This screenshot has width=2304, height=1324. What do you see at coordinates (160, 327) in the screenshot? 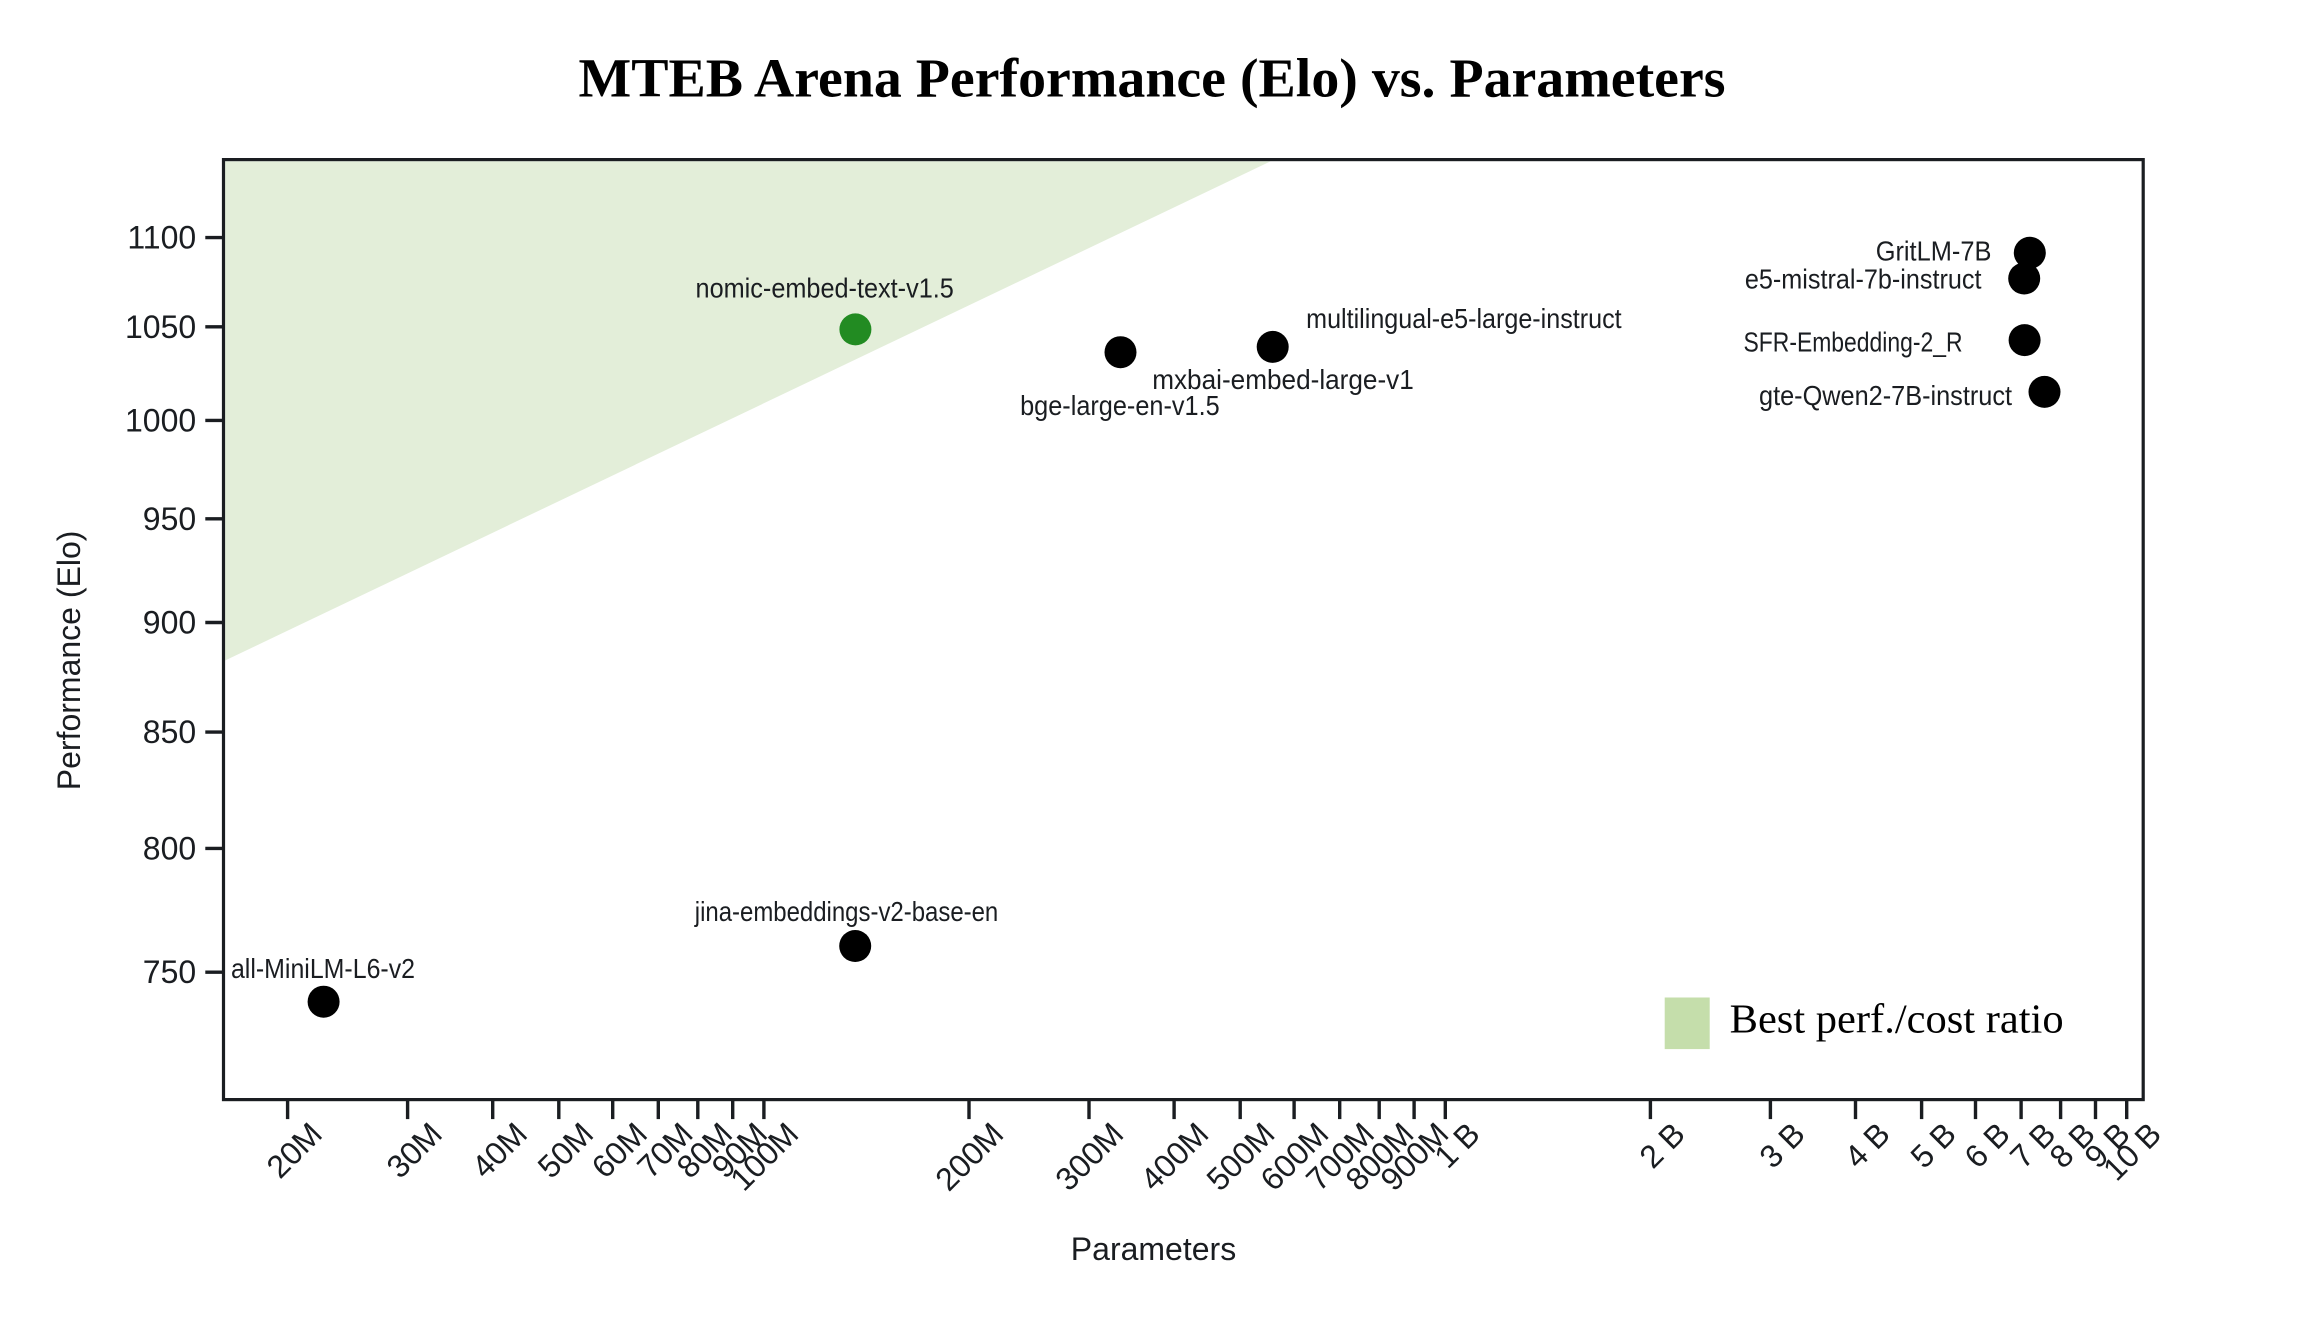
I see `svg-text: 1050` at bounding box center [160, 327].